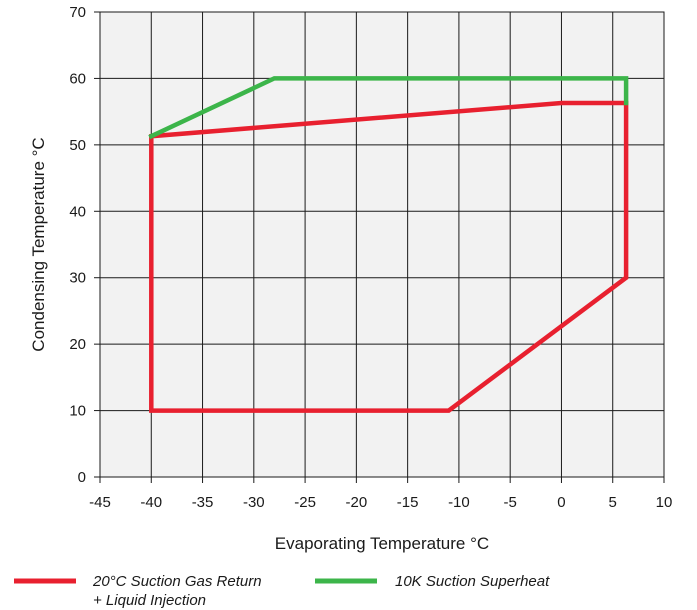  What do you see at coordinates (561, 502) in the screenshot?
I see `x-tick-label: 0` at bounding box center [561, 502].